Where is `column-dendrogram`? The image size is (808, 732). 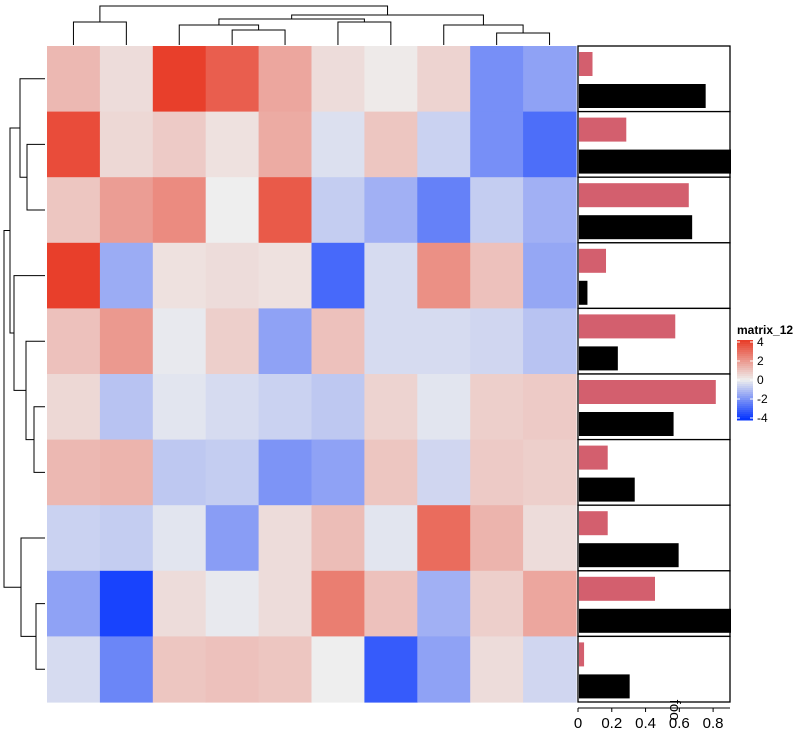 column-dendrogram is located at coordinates (311, 25).